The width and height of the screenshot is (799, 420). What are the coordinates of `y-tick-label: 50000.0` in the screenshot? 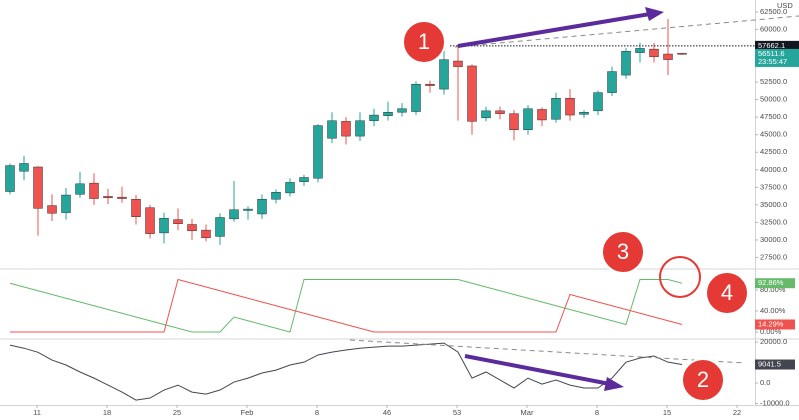 It's located at (773, 99).